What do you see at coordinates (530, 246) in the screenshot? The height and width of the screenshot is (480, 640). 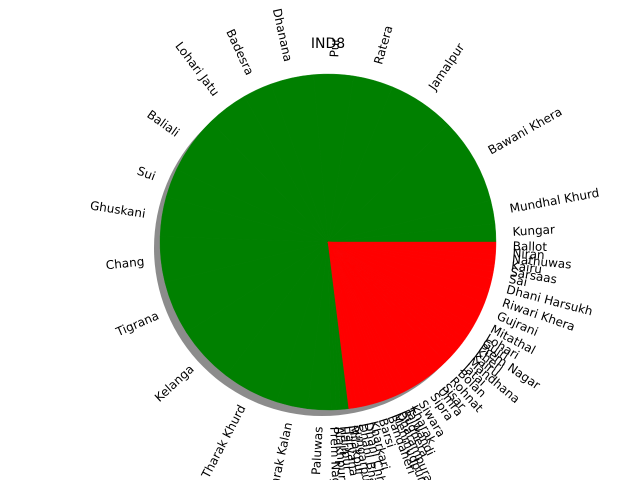 I see `slice-label: Ballot` at bounding box center [530, 246].